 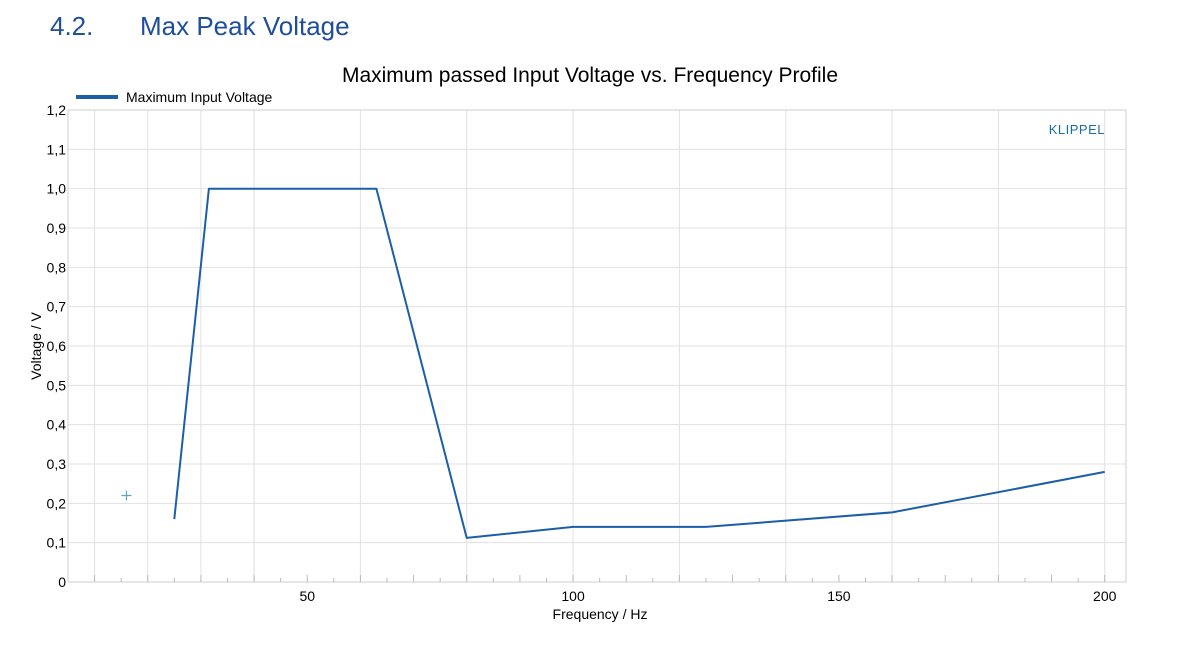 I want to click on y-tick-labels: 0 0,1 0,2 0,3 0,4 0,5 0,6 0,7 0,8 0,9 1,0 1,1 1,2, so click(x=57, y=346).